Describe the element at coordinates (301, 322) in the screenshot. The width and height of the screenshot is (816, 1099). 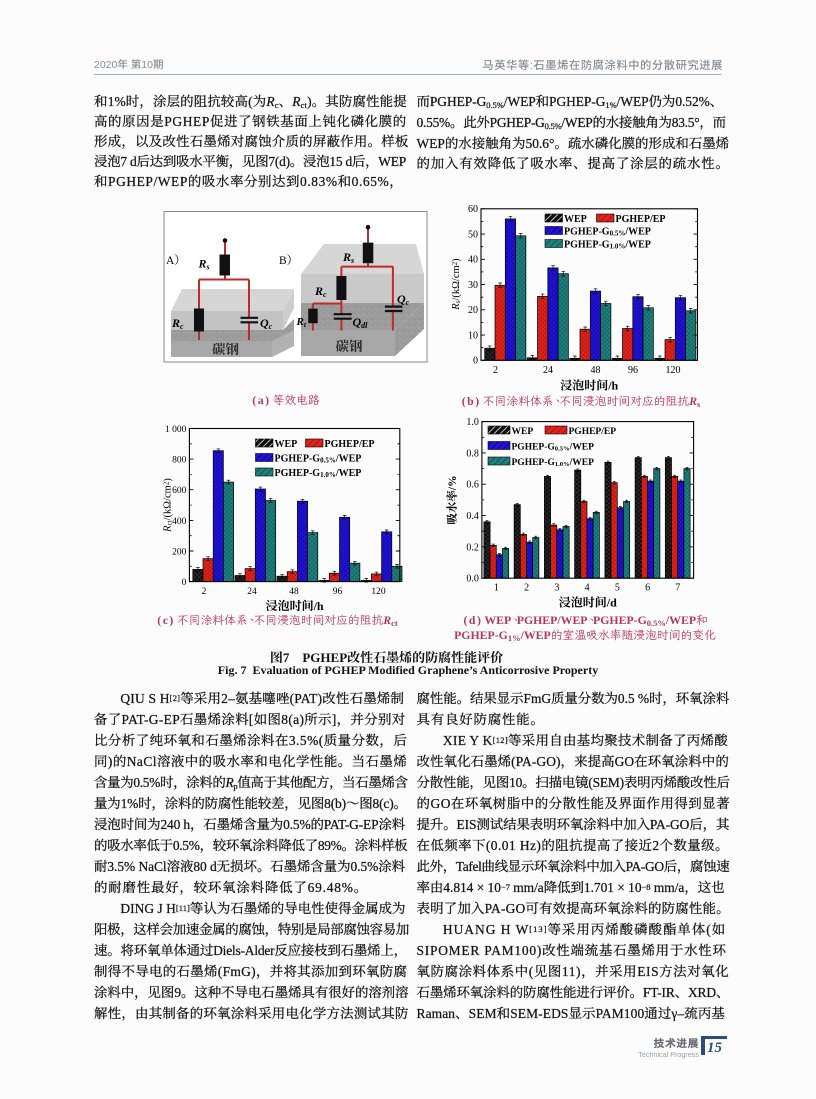
I see `svg-text: Rt` at that location.